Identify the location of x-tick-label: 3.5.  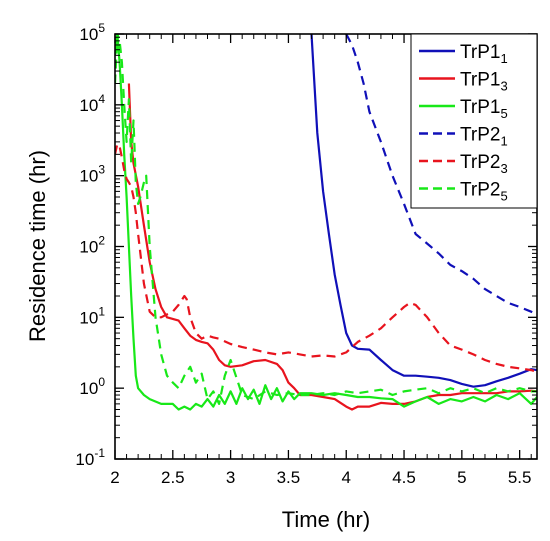
(289, 477).